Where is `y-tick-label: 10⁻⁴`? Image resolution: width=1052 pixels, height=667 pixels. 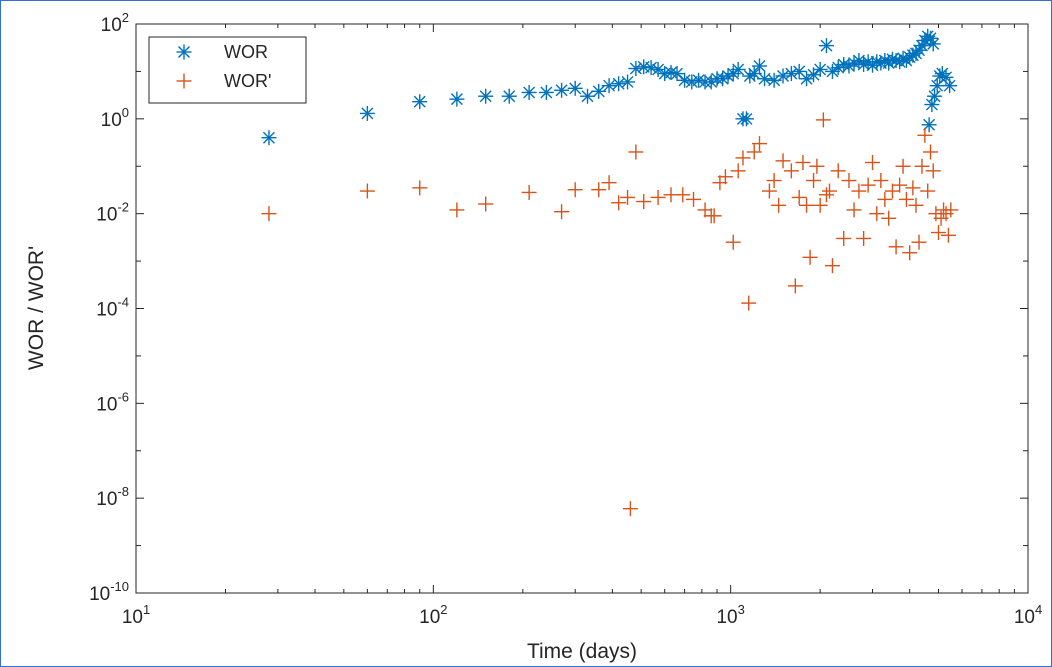
y-tick-label: 10⁻⁴ is located at coordinates (112, 308).